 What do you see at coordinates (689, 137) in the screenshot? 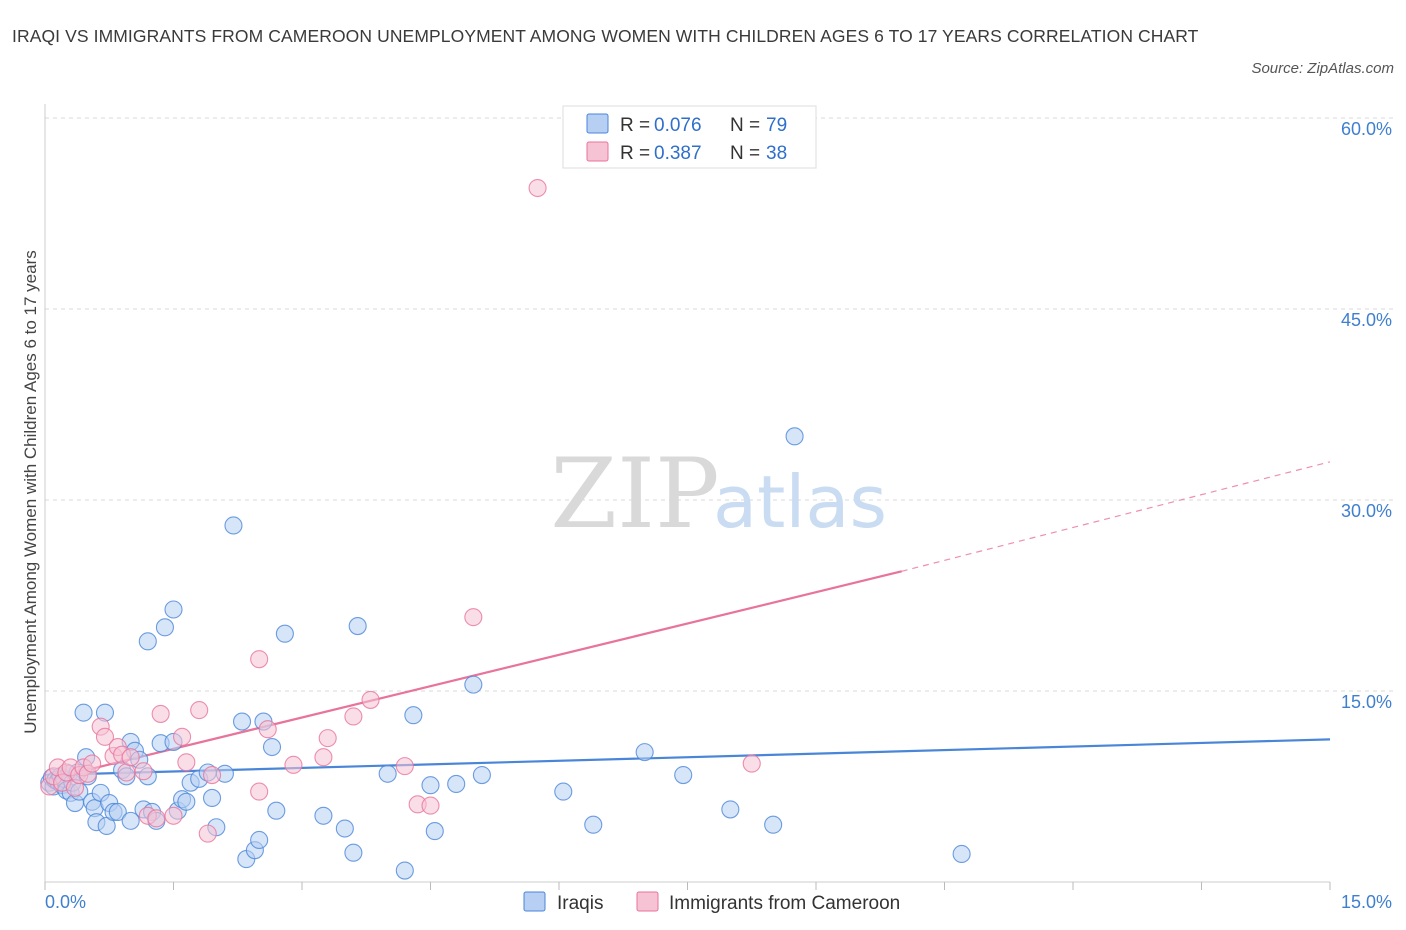
I see `correlation-legend: R = 0.076 N = 79 R = 0.387 N = 38` at bounding box center [689, 137].